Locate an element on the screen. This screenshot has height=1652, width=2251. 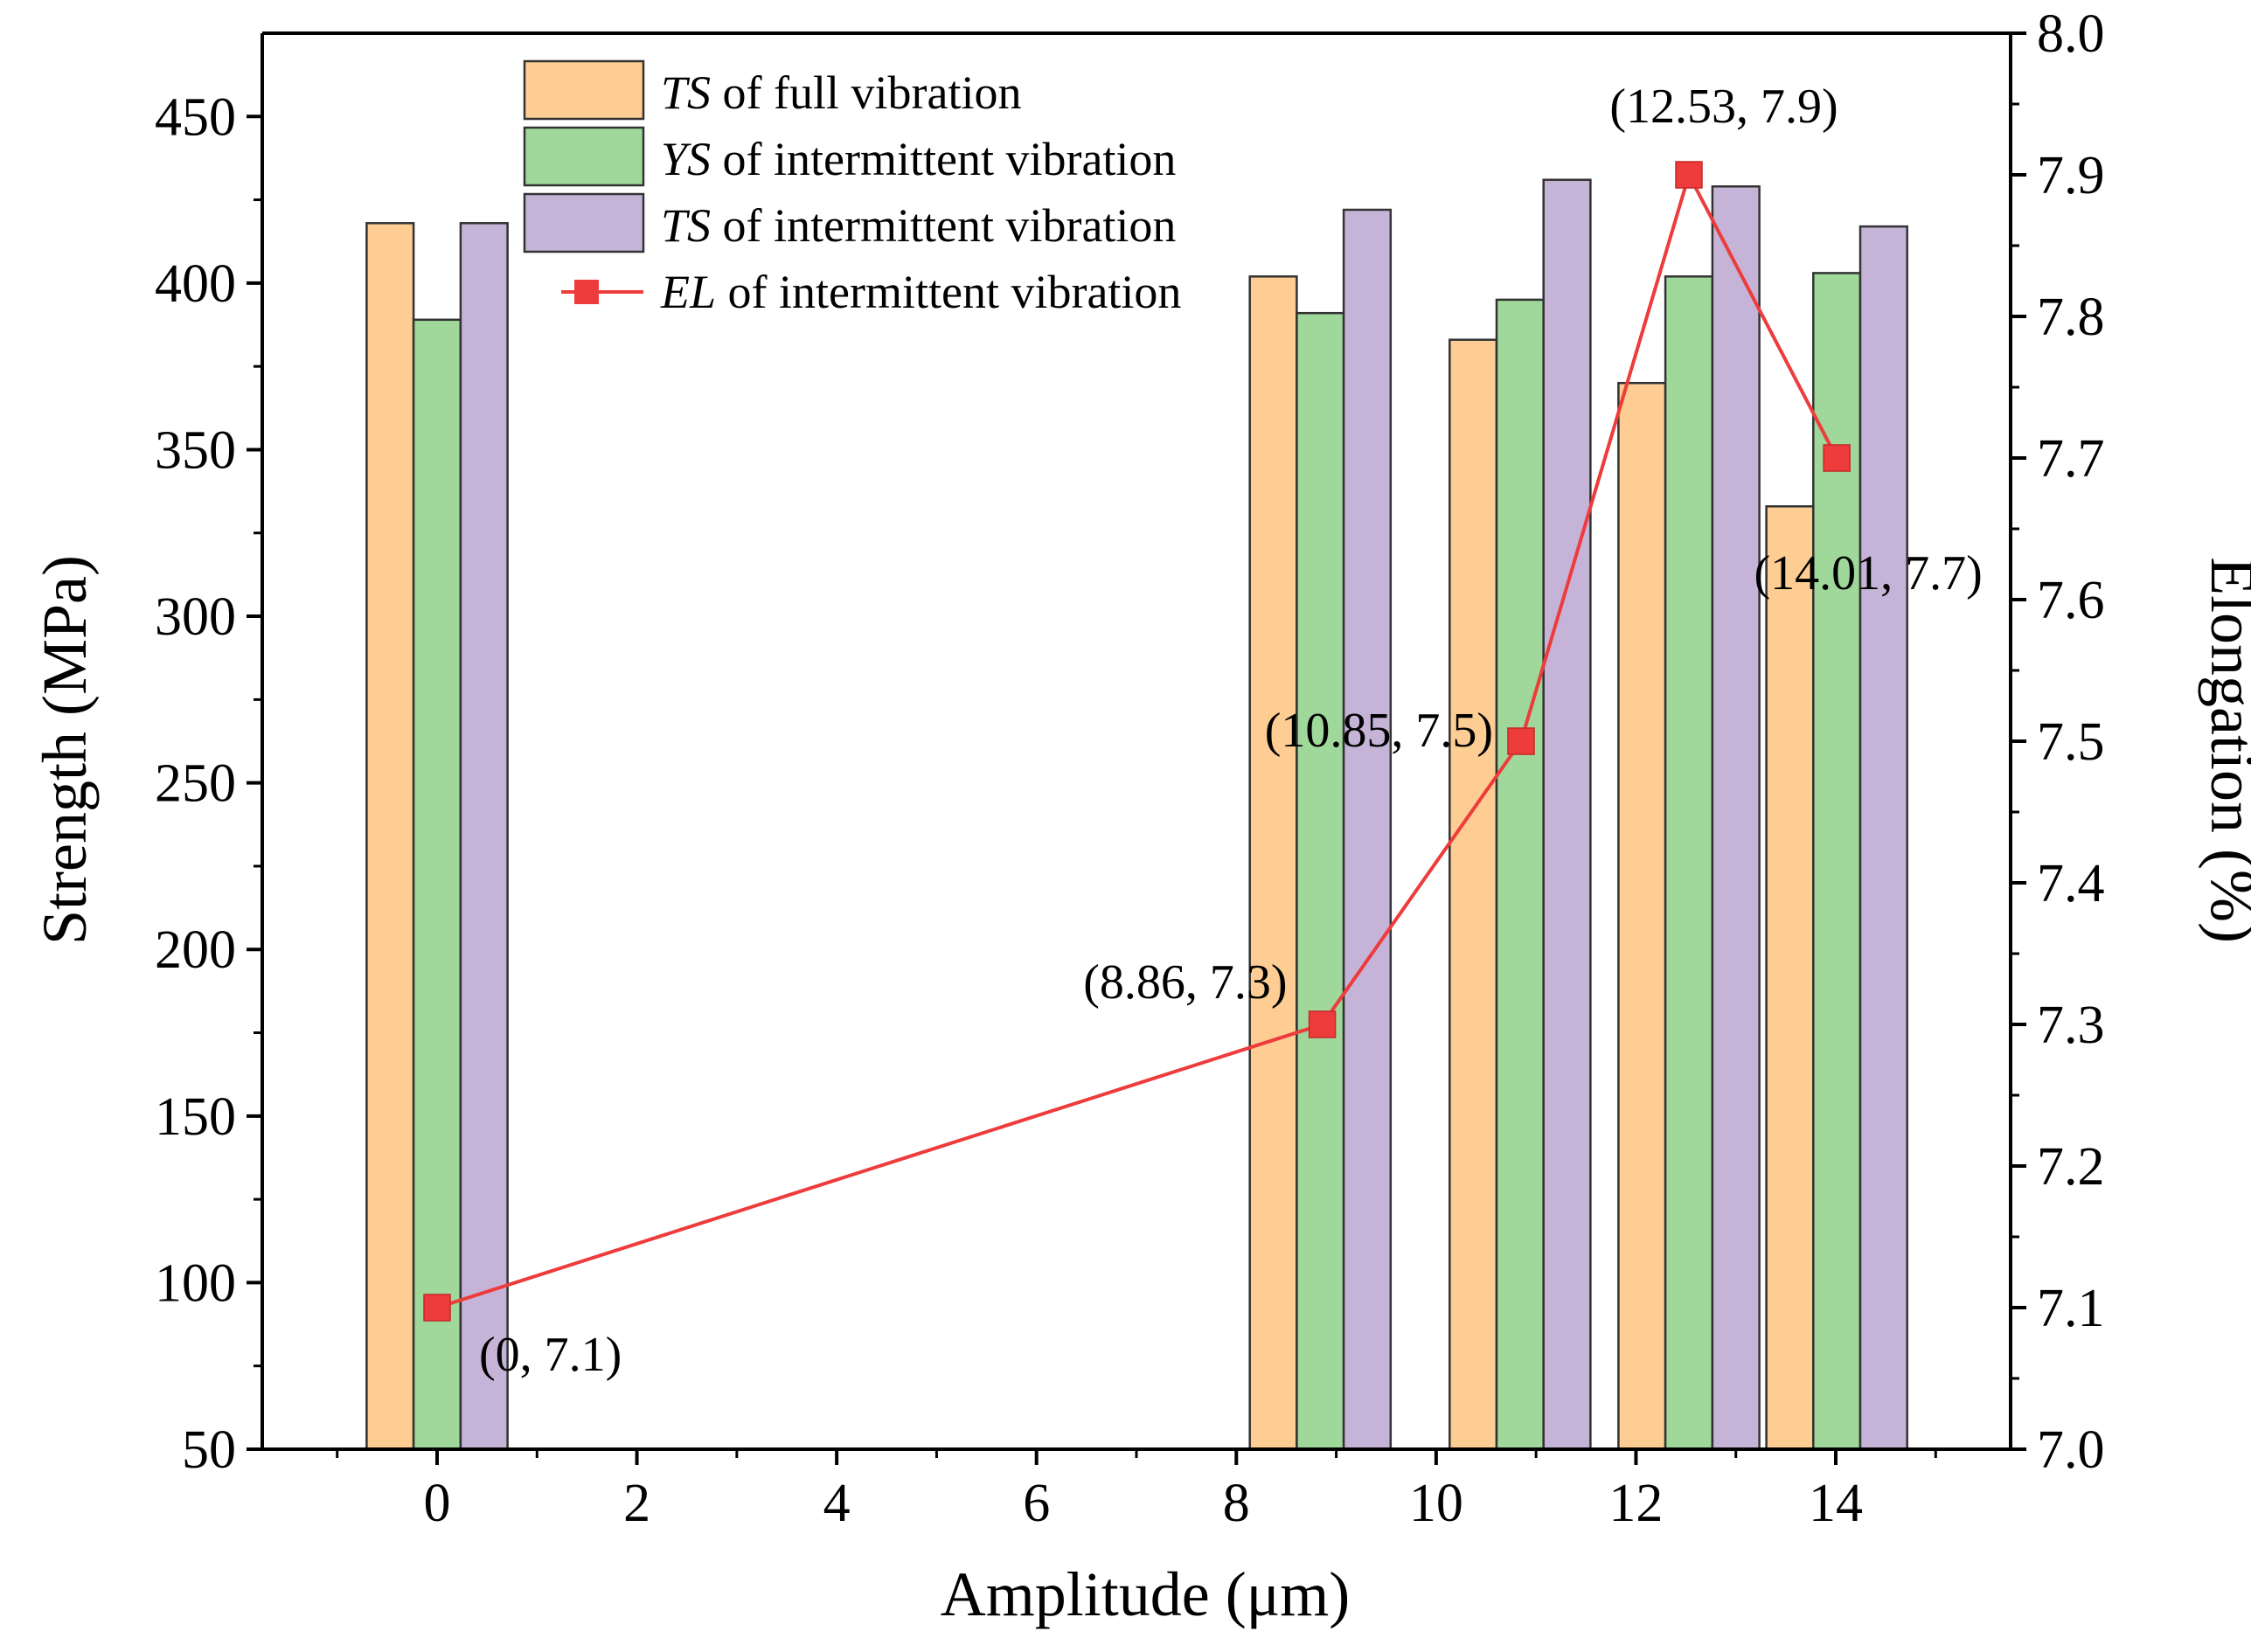
y2-tick-label-6: 7.6 is located at coordinates (2071, 600).